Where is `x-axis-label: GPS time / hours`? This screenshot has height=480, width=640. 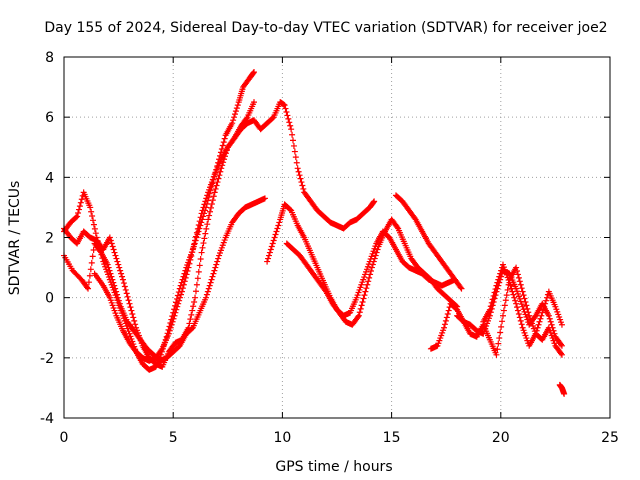
x-axis-label: GPS time / hours is located at coordinates (333, 467).